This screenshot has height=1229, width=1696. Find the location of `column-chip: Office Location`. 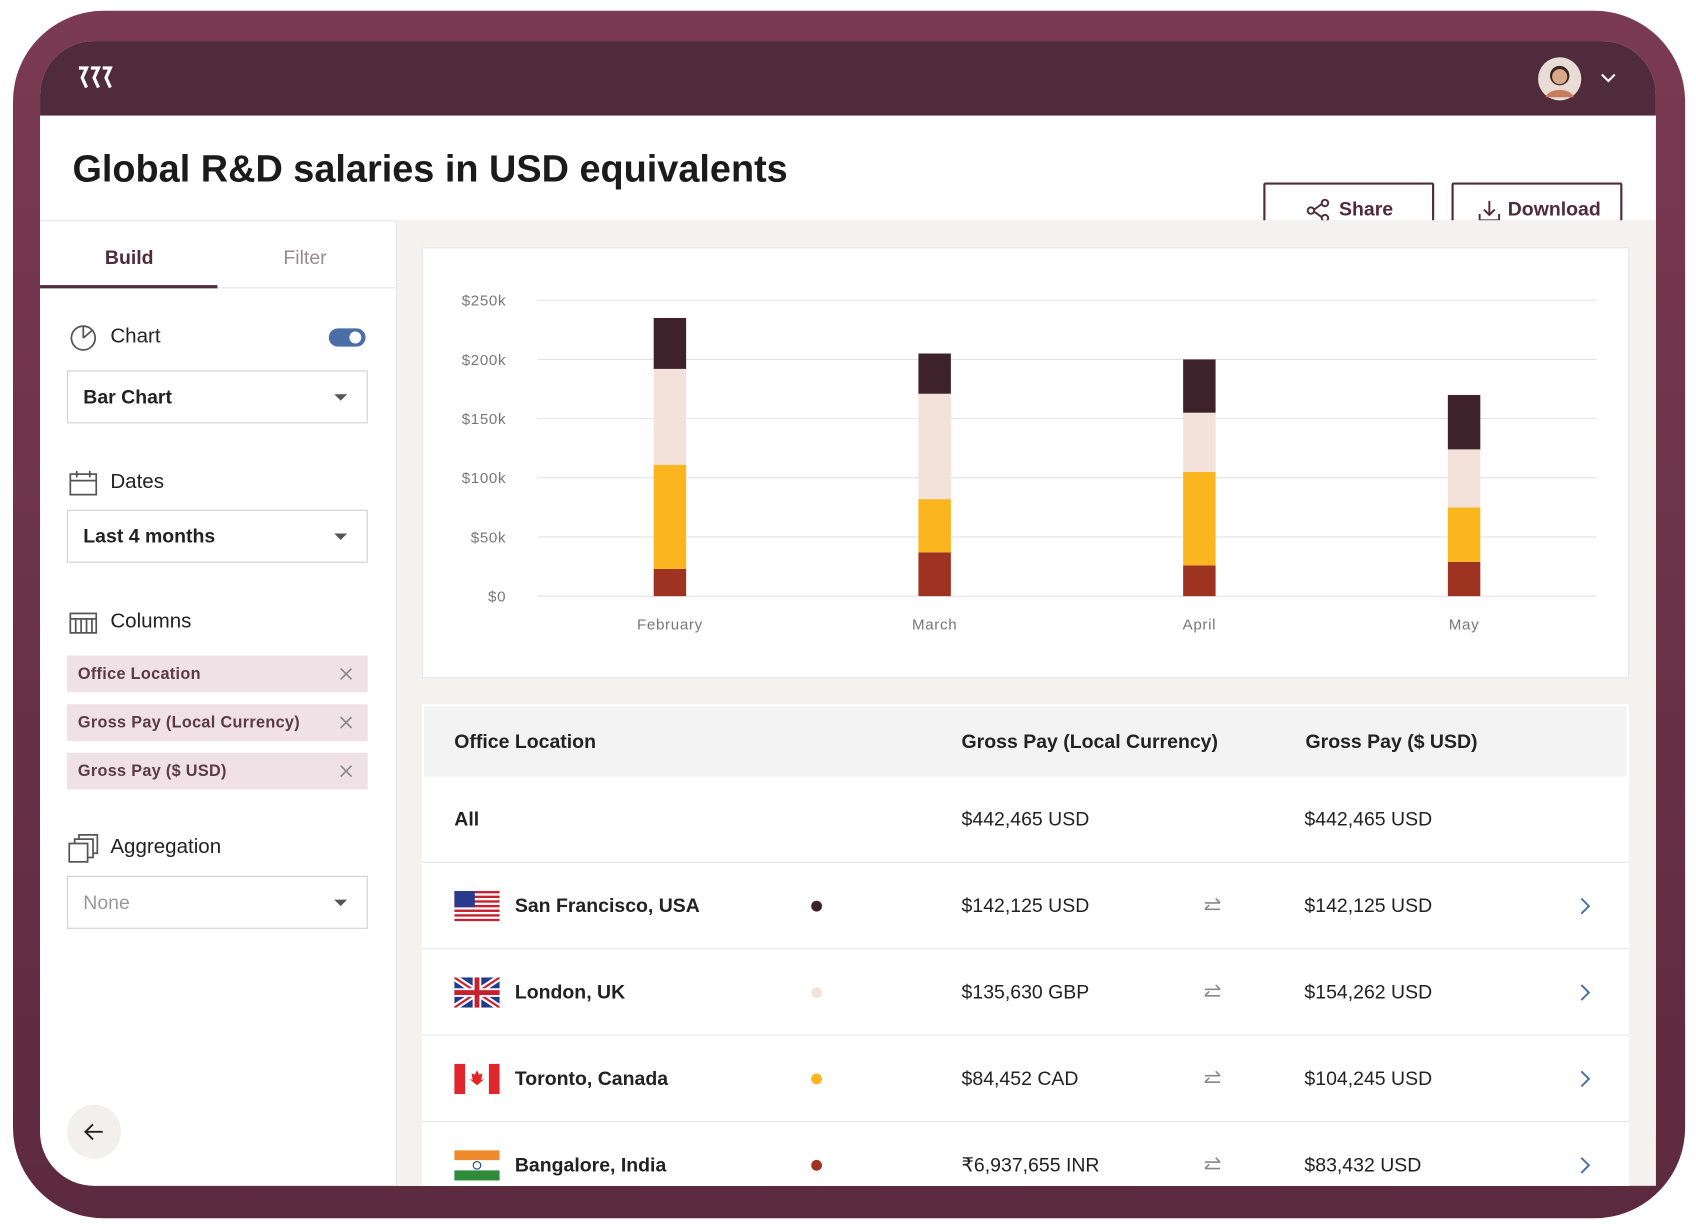

column-chip: Office Location is located at coordinates (217, 674).